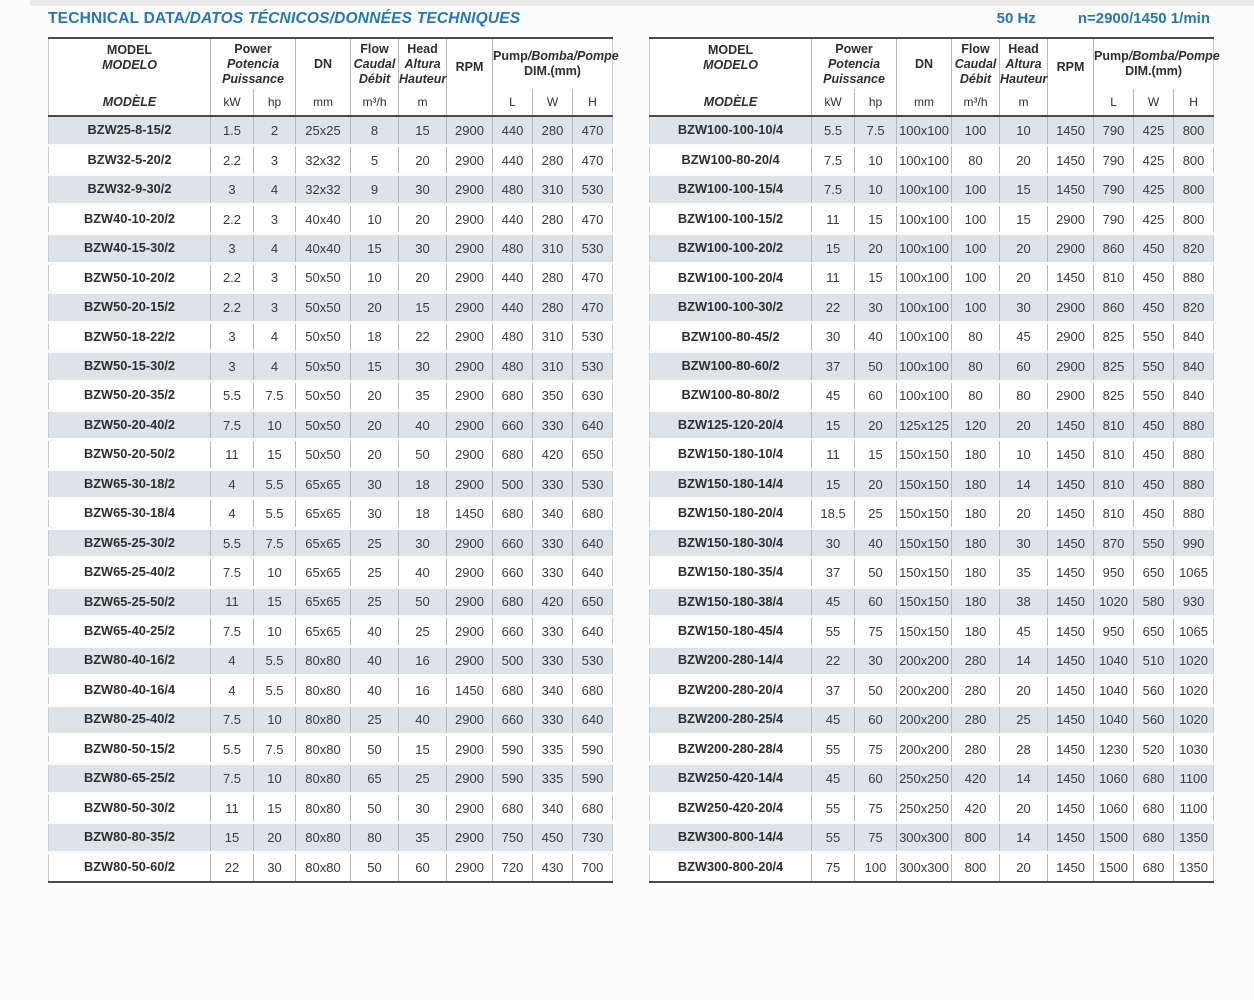 The height and width of the screenshot is (1000, 1254). I want to click on cell-dim-l: 480, so click(512, 367).